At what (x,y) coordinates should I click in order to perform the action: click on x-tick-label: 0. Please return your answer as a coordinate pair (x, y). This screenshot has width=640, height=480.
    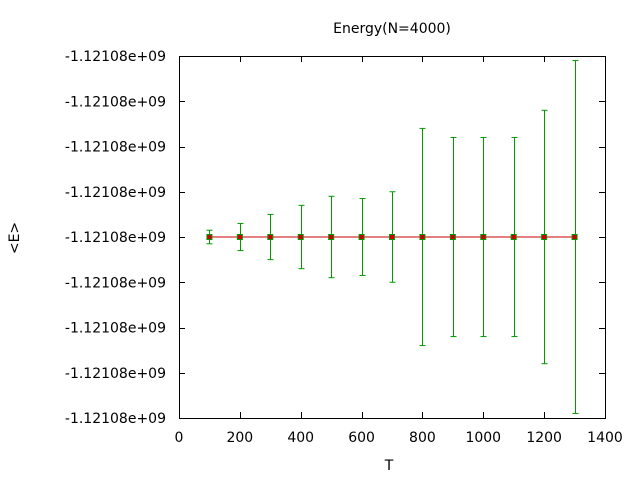
    Looking at the image, I should click on (179, 438).